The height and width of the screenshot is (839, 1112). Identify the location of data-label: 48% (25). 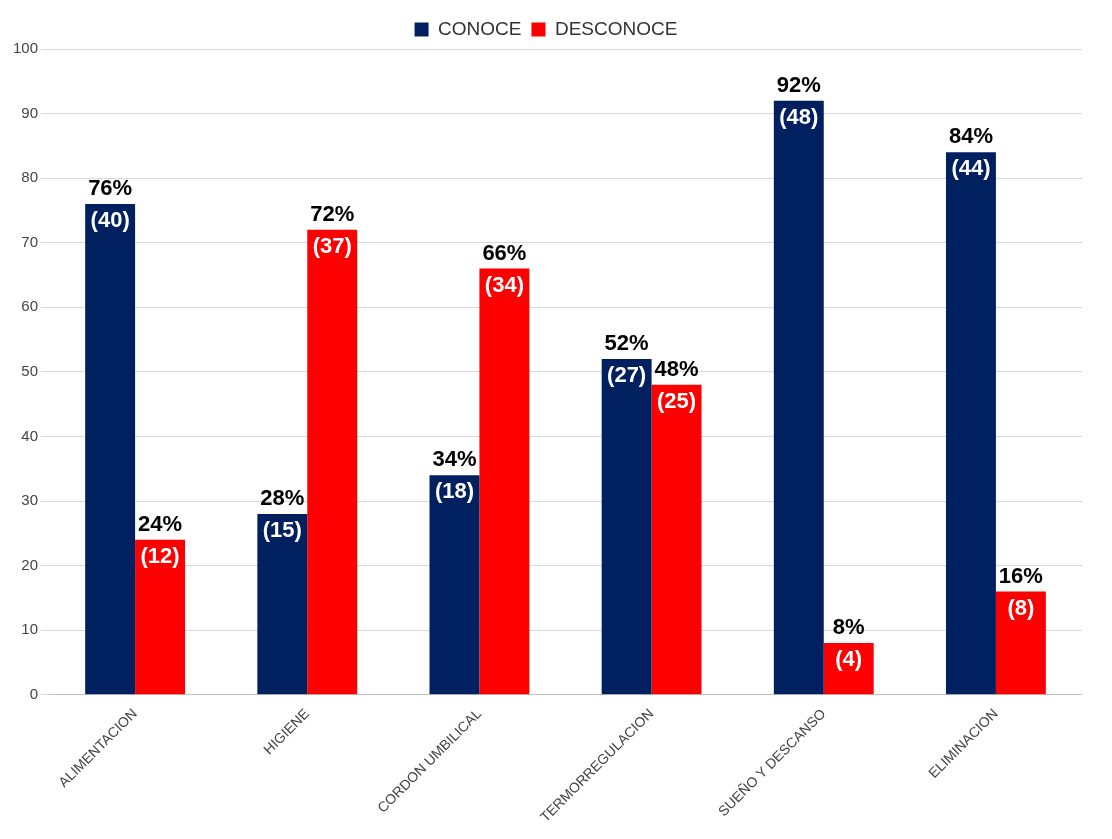
(676, 384).